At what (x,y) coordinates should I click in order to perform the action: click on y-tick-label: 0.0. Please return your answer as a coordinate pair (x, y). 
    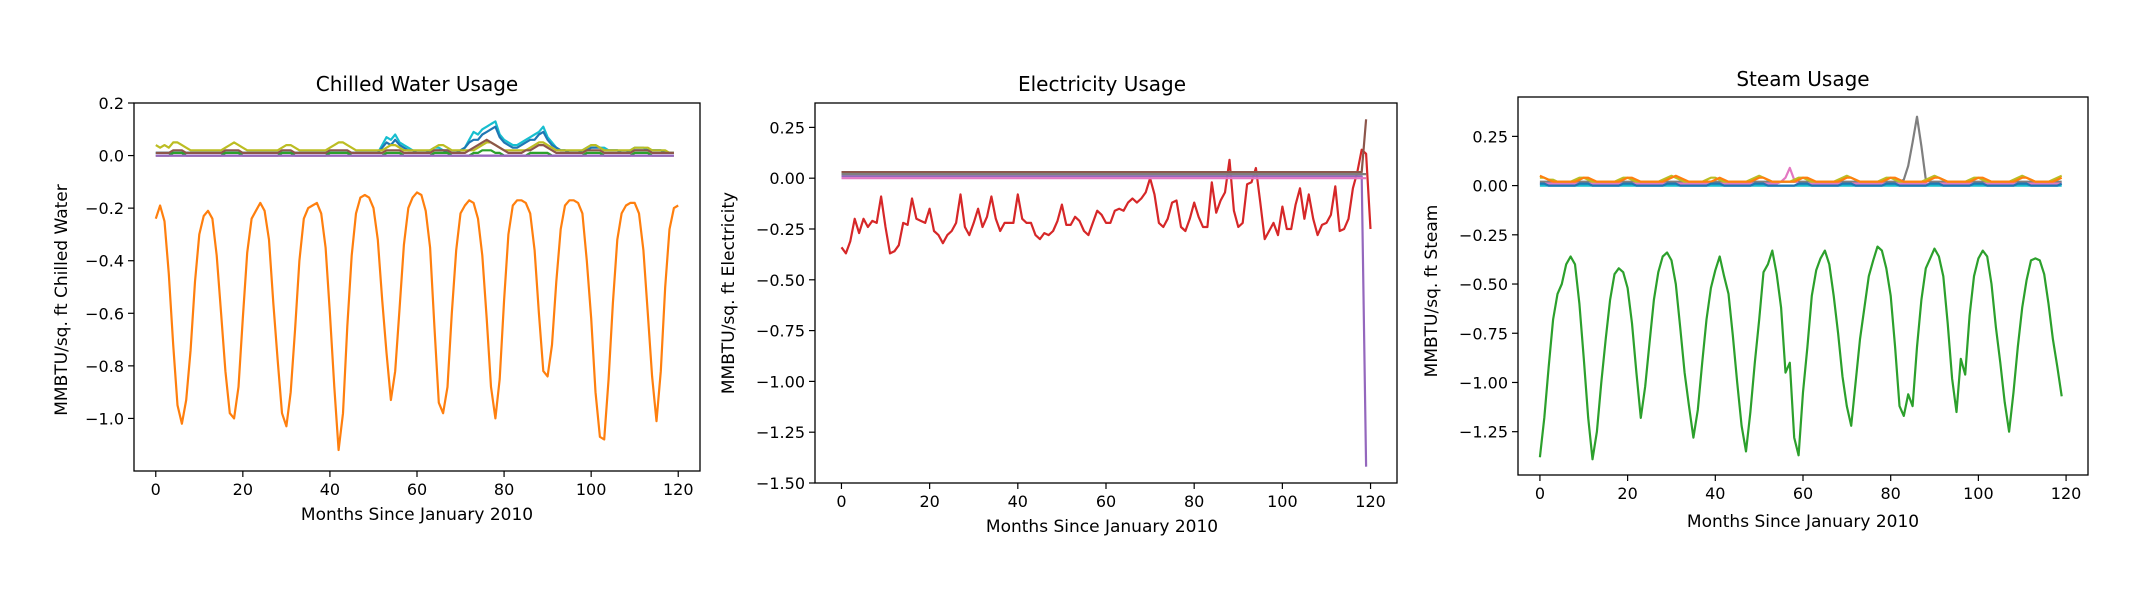
    Looking at the image, I should click on (111, 156).